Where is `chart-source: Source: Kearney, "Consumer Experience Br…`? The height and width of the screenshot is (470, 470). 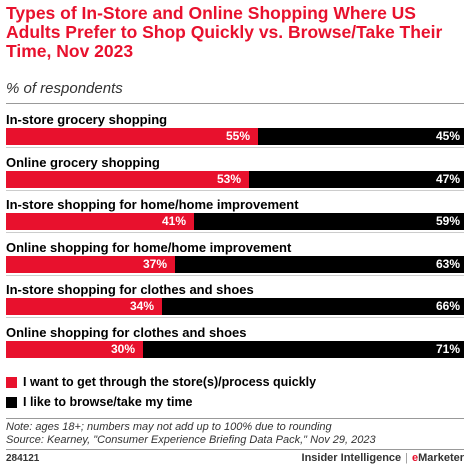
chart-source: Source: Kearney, "Consumer Experience Br… is located at coordinates (191, 440).